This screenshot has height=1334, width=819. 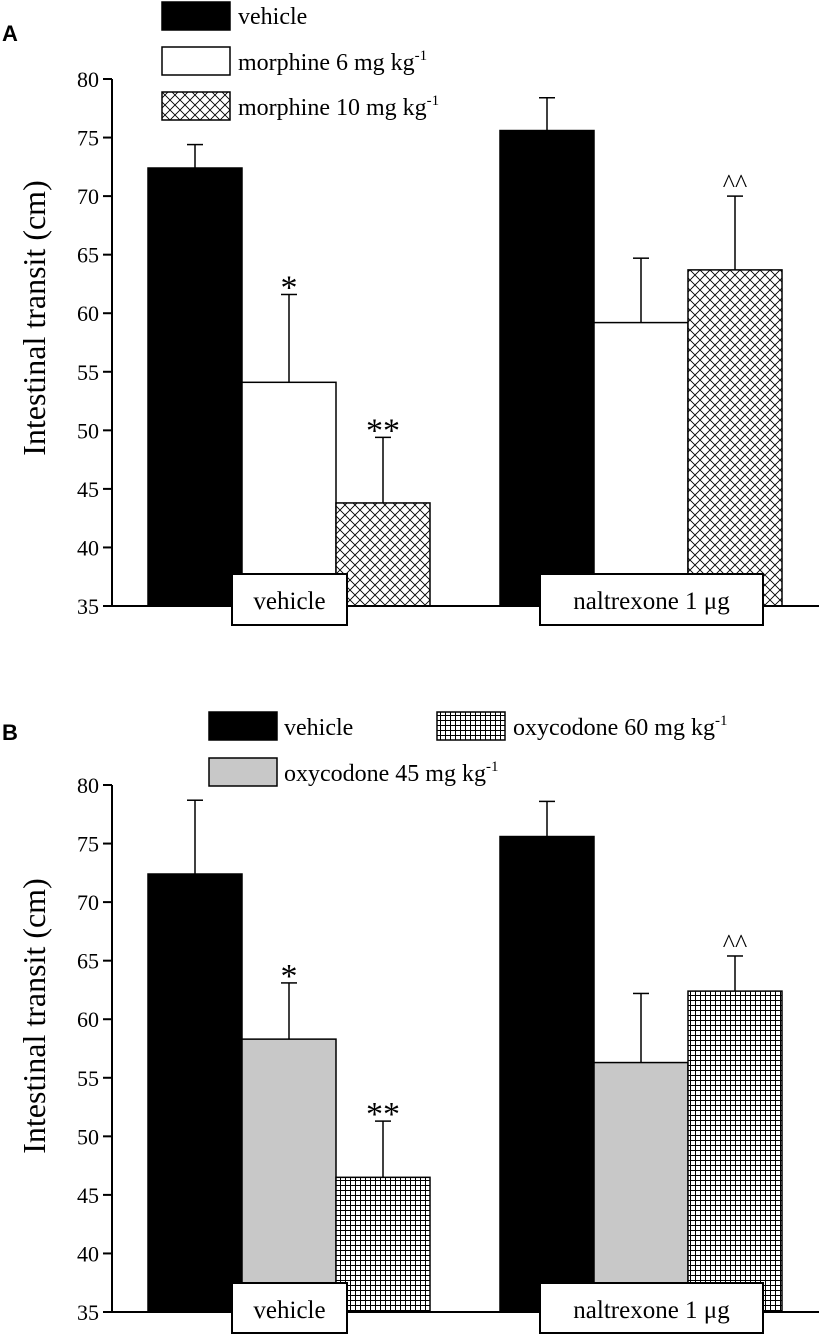 I want to click on legend-b-1: oxycodone 45 mg kg-1, so click(x=353, y=772).